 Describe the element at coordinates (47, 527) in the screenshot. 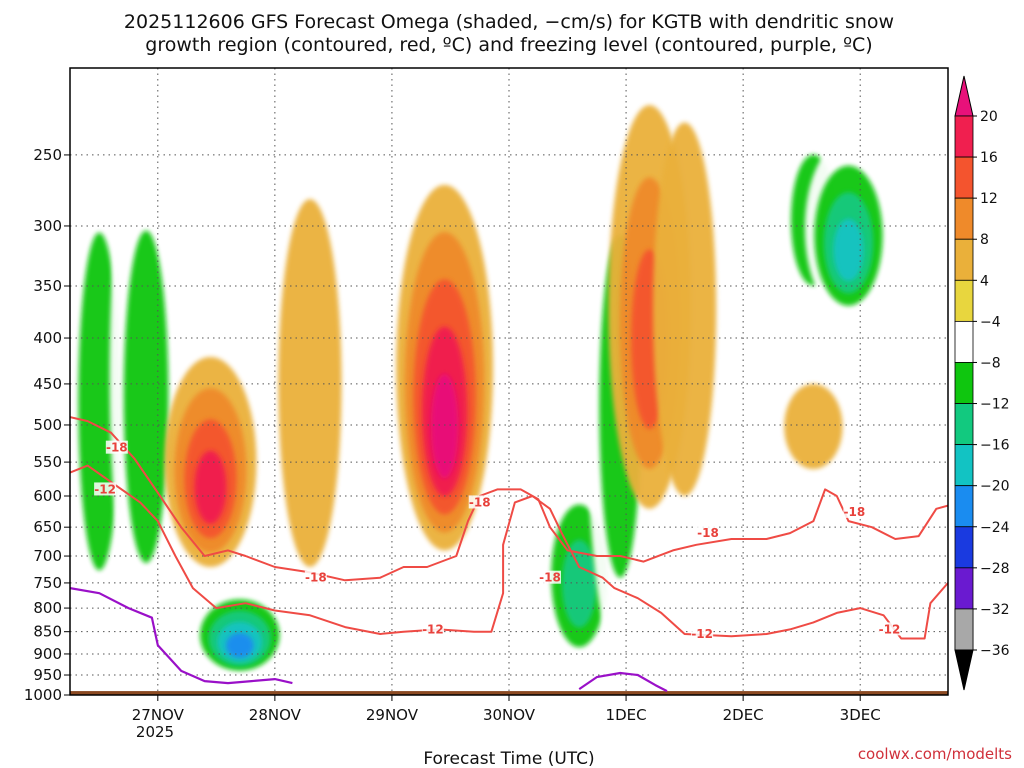

I see `y-tick-label-650: 650` at that location.